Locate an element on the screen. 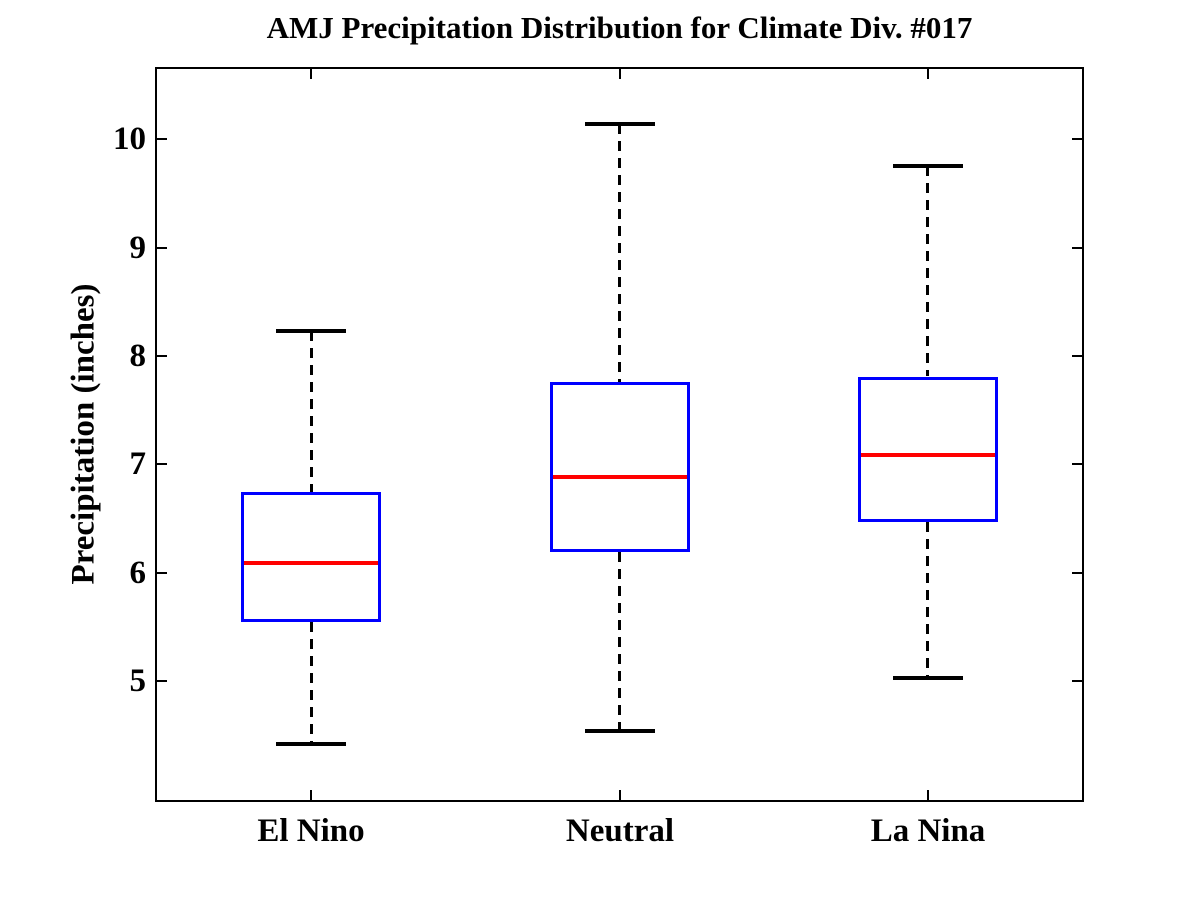 The width and height of the screenshot is (1200, 900). y-tick-label: 10 is located at coordinates (129, 139).